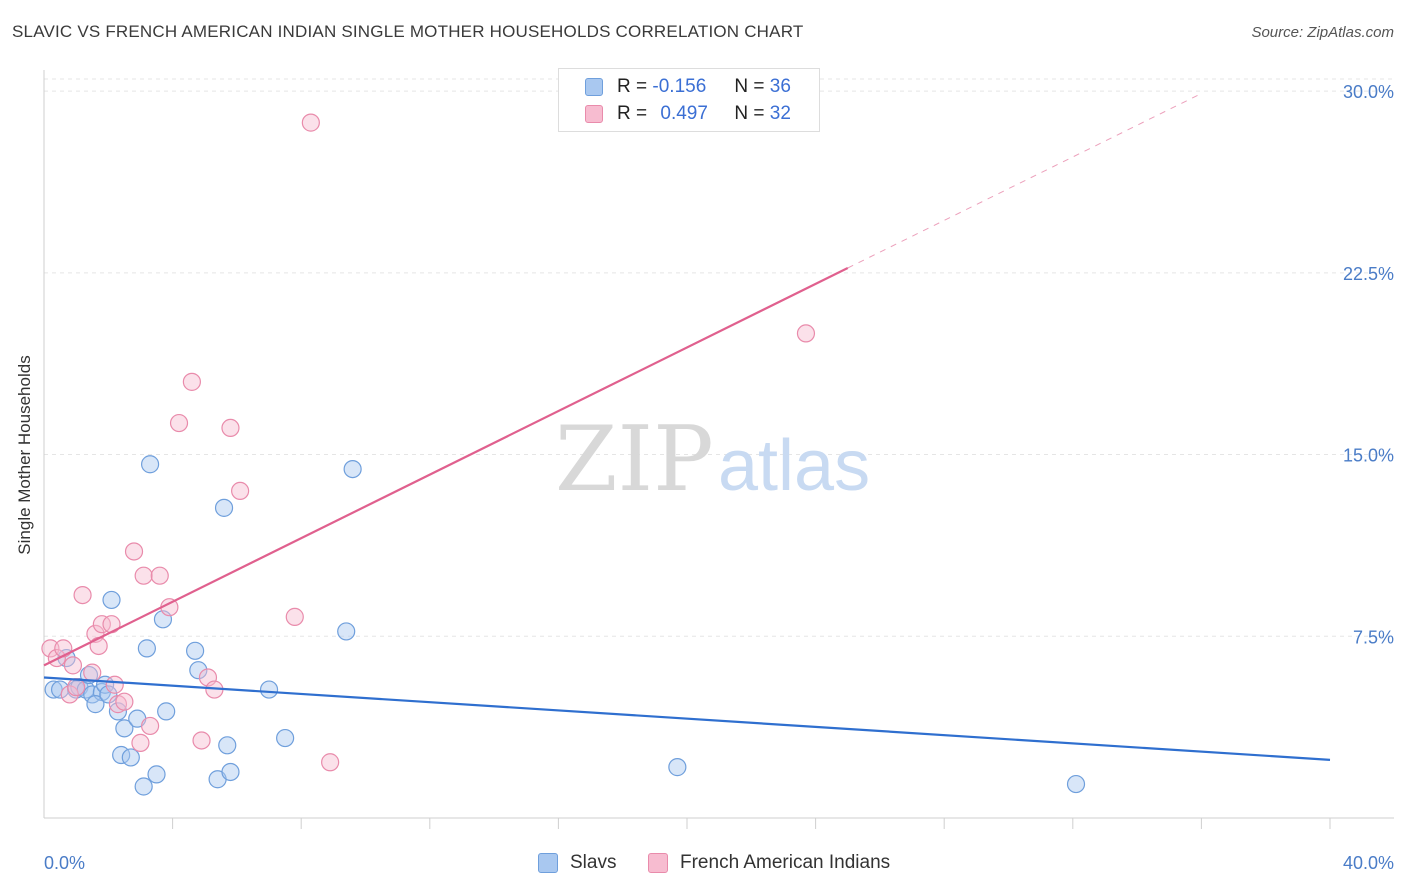 The image size is (1406, 892). I want to click on french-swatch, so click(594, 114).